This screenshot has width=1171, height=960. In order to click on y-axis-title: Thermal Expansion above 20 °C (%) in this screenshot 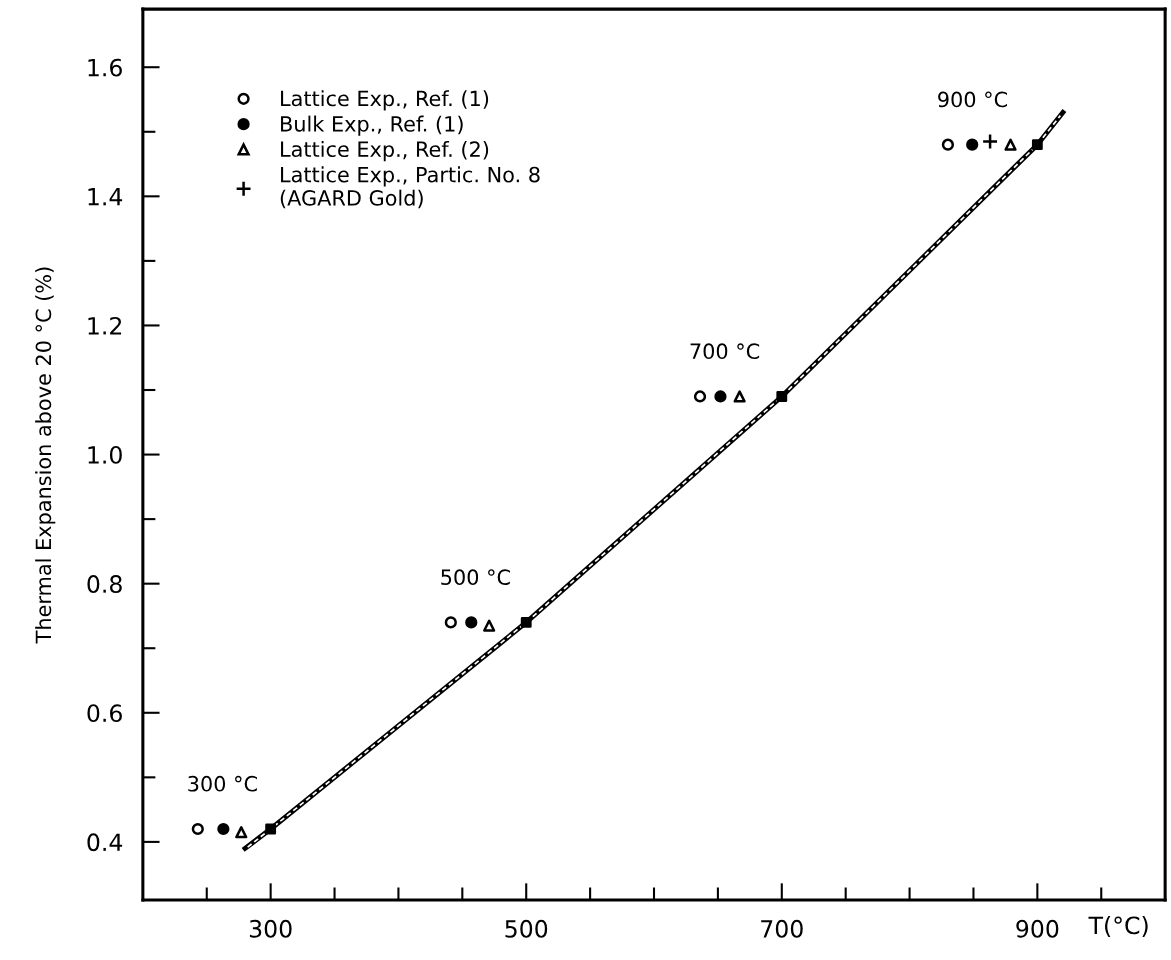, I will do `click(45, 455)`.